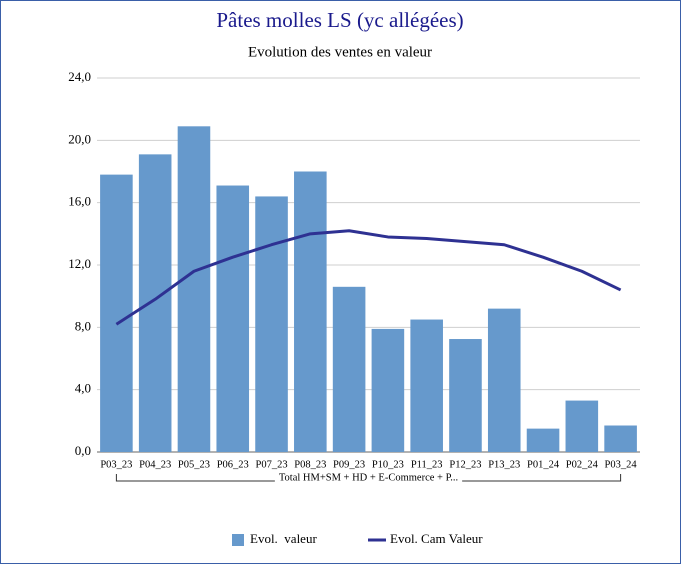  Describe the element at coordinates (427, 464) in the screenshot. I see `x-tick-label: P11_23` at that location.